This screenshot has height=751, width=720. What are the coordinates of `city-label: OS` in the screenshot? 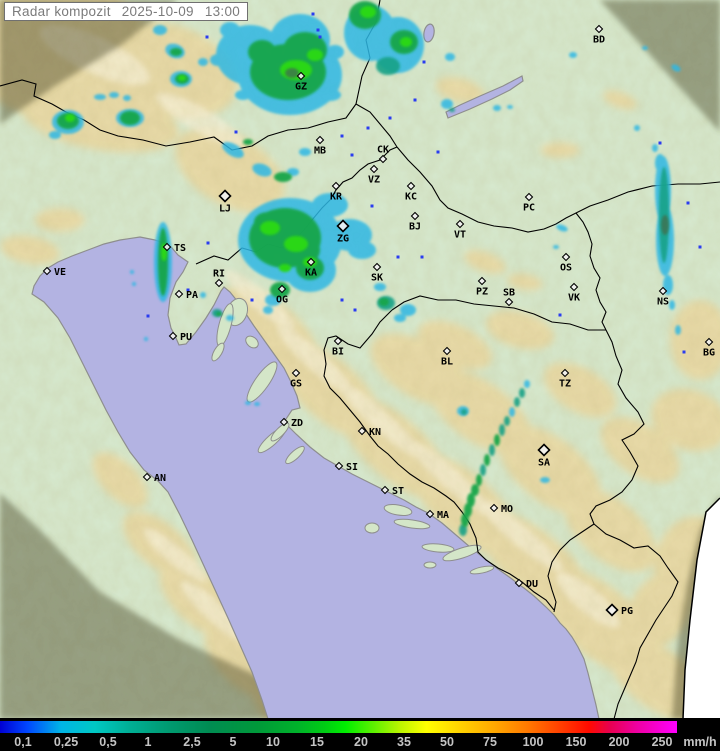 It's located at (566, 268).